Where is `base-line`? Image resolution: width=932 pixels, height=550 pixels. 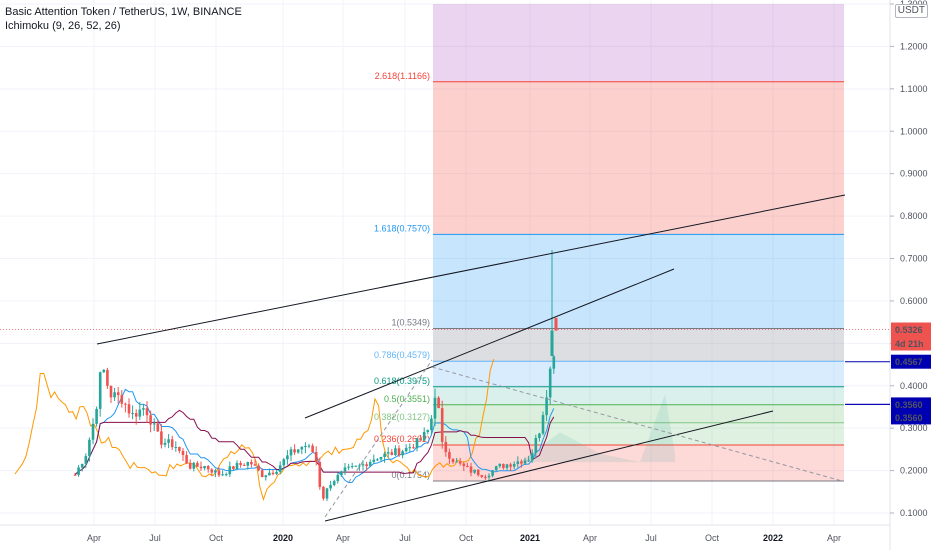
base-line is located at coordinates (314, 442).